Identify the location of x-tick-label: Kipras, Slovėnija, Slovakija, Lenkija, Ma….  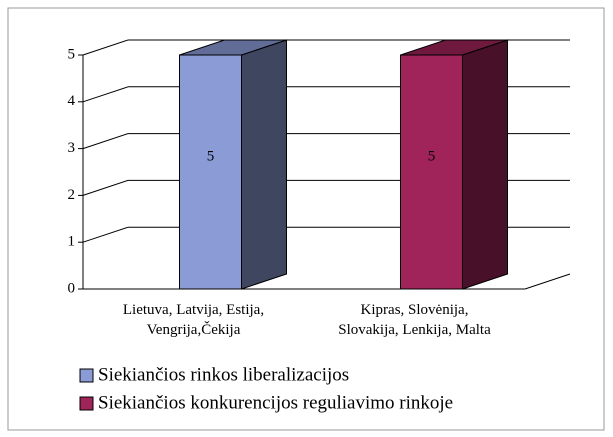
(414, 320).